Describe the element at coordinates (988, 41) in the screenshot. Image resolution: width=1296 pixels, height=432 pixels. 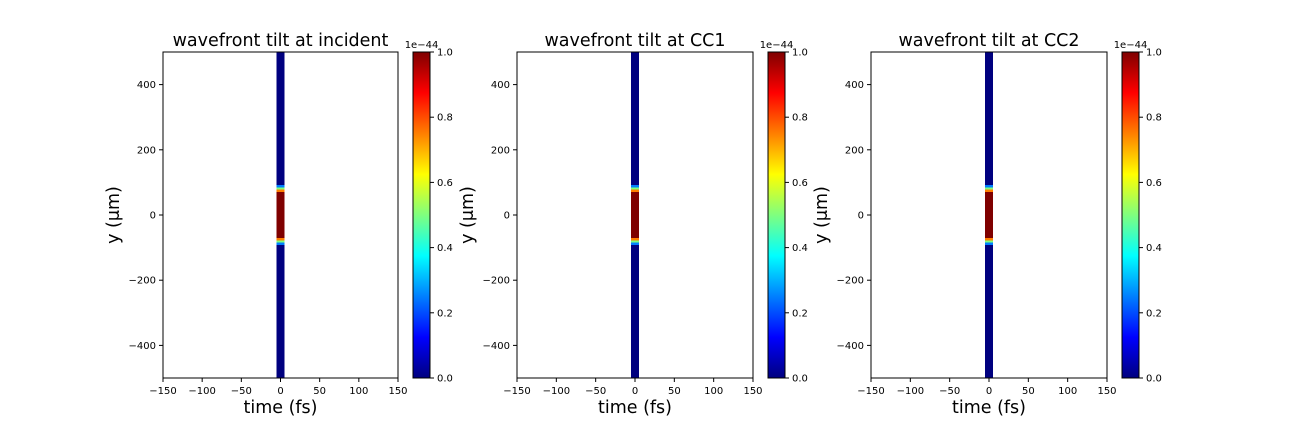
I see `chart-title: wavefront tilt at CC2` at that location.